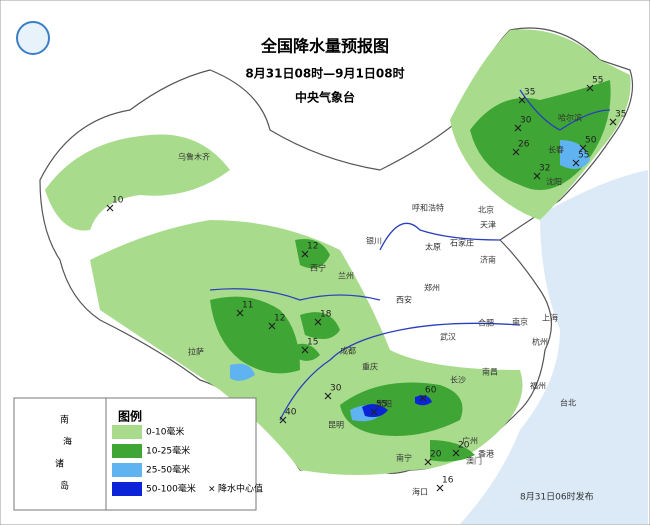 The image size is (650, 525). What do you see at coordinates (318, 268) in the screenshot?
I see `city-label: 西宁` at bounding box center [318, 268].